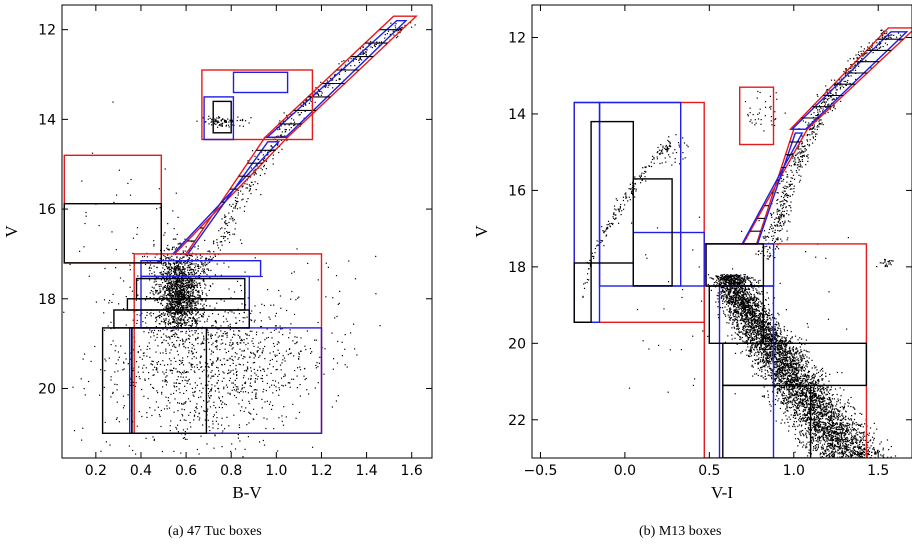 Image resolution: width=912 pixels, height=548 pixels. I want to click on x-tick-label: 1.0, so click(276, 471).